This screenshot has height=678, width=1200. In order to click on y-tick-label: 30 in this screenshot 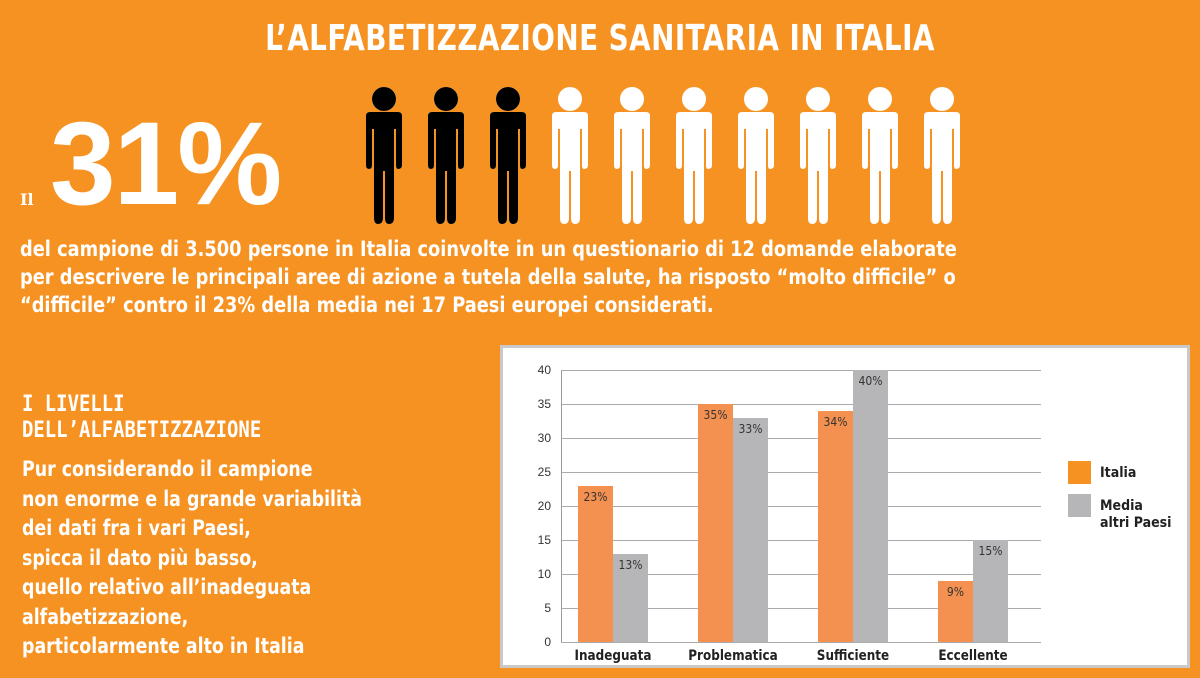, I will do `click(544, 438)`.